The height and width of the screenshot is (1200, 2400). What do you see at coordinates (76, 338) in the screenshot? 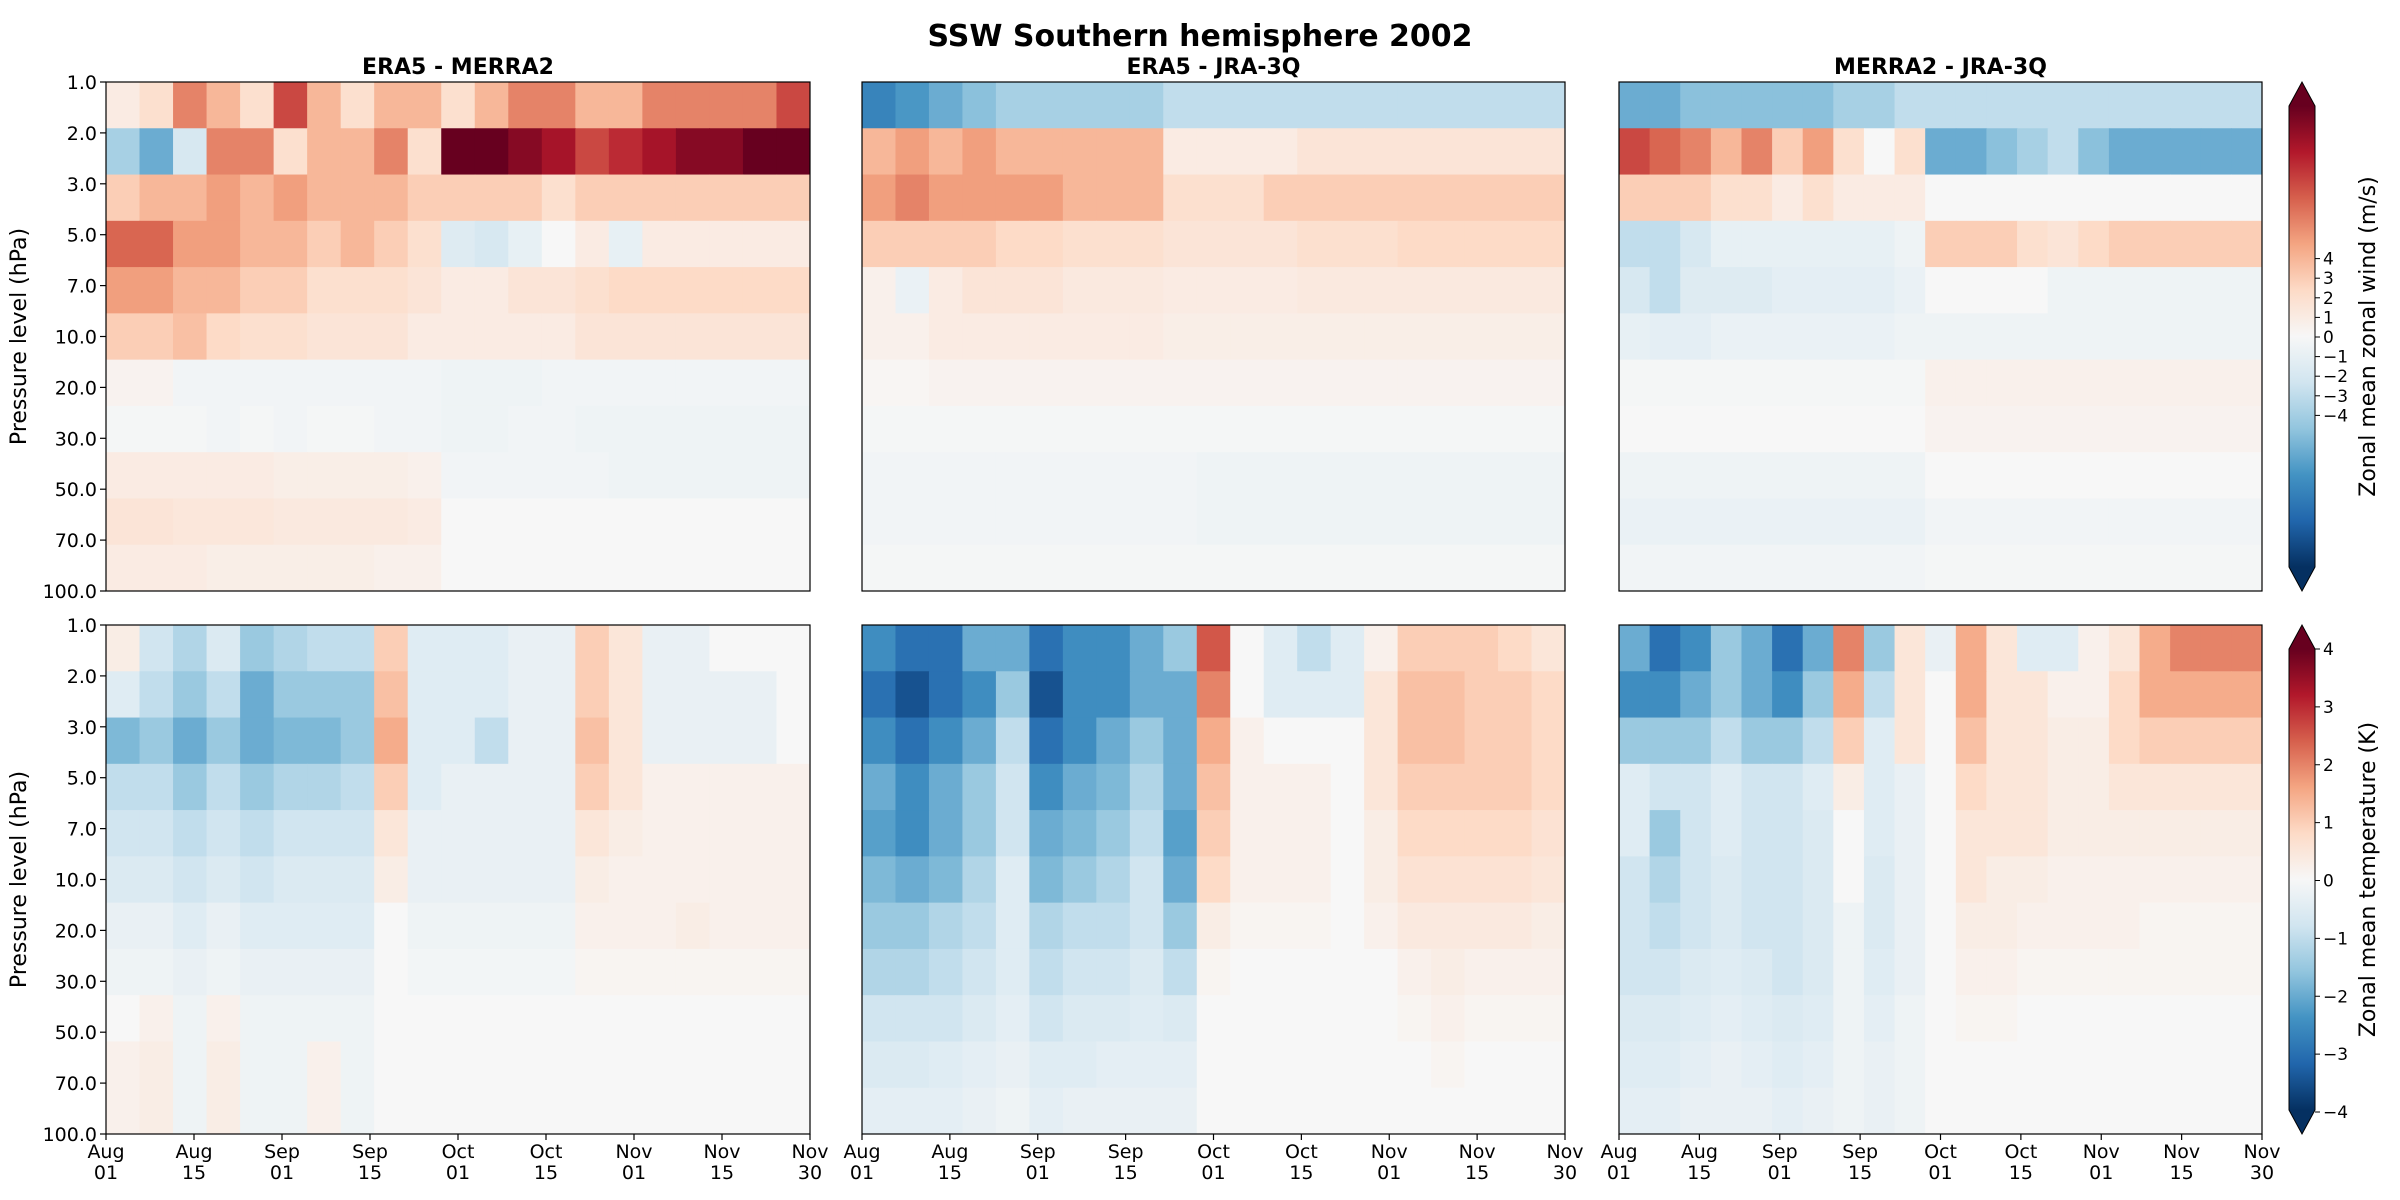
I see `y-tick-label: 10.0` at bounding box center [76, 338].